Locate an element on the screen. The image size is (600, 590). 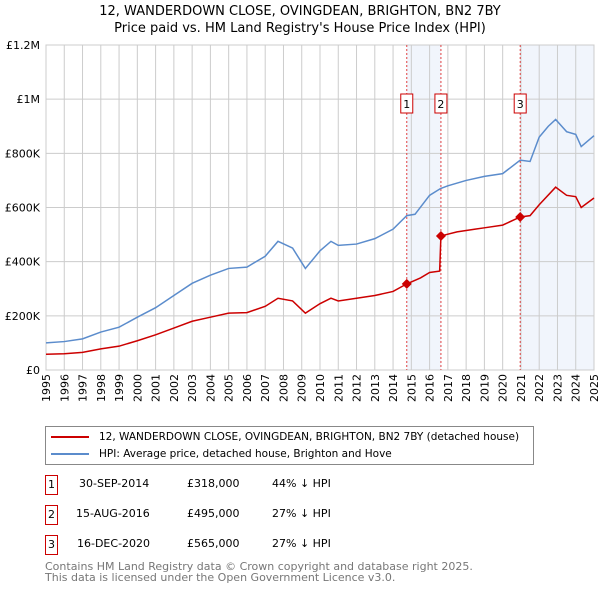
x-tick-label: 2012 is located at coordinates (357, 388).